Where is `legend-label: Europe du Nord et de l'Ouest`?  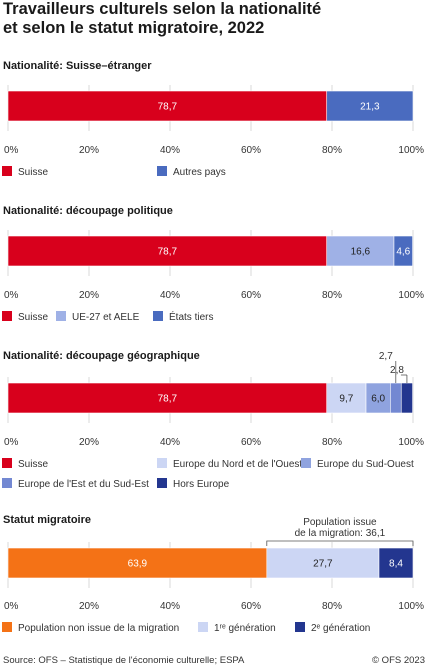 legend-label: Europe du Nord et de l'Ouest is located at coordinates (237, 464).